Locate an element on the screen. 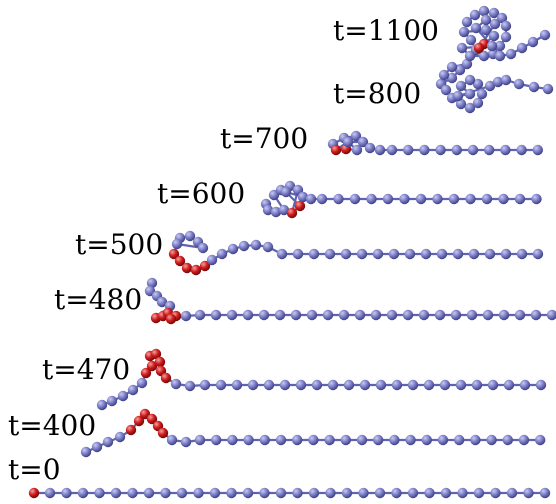 This screenshot has width=556, height=504. chain-t800 is located at coordinates (494, 86).